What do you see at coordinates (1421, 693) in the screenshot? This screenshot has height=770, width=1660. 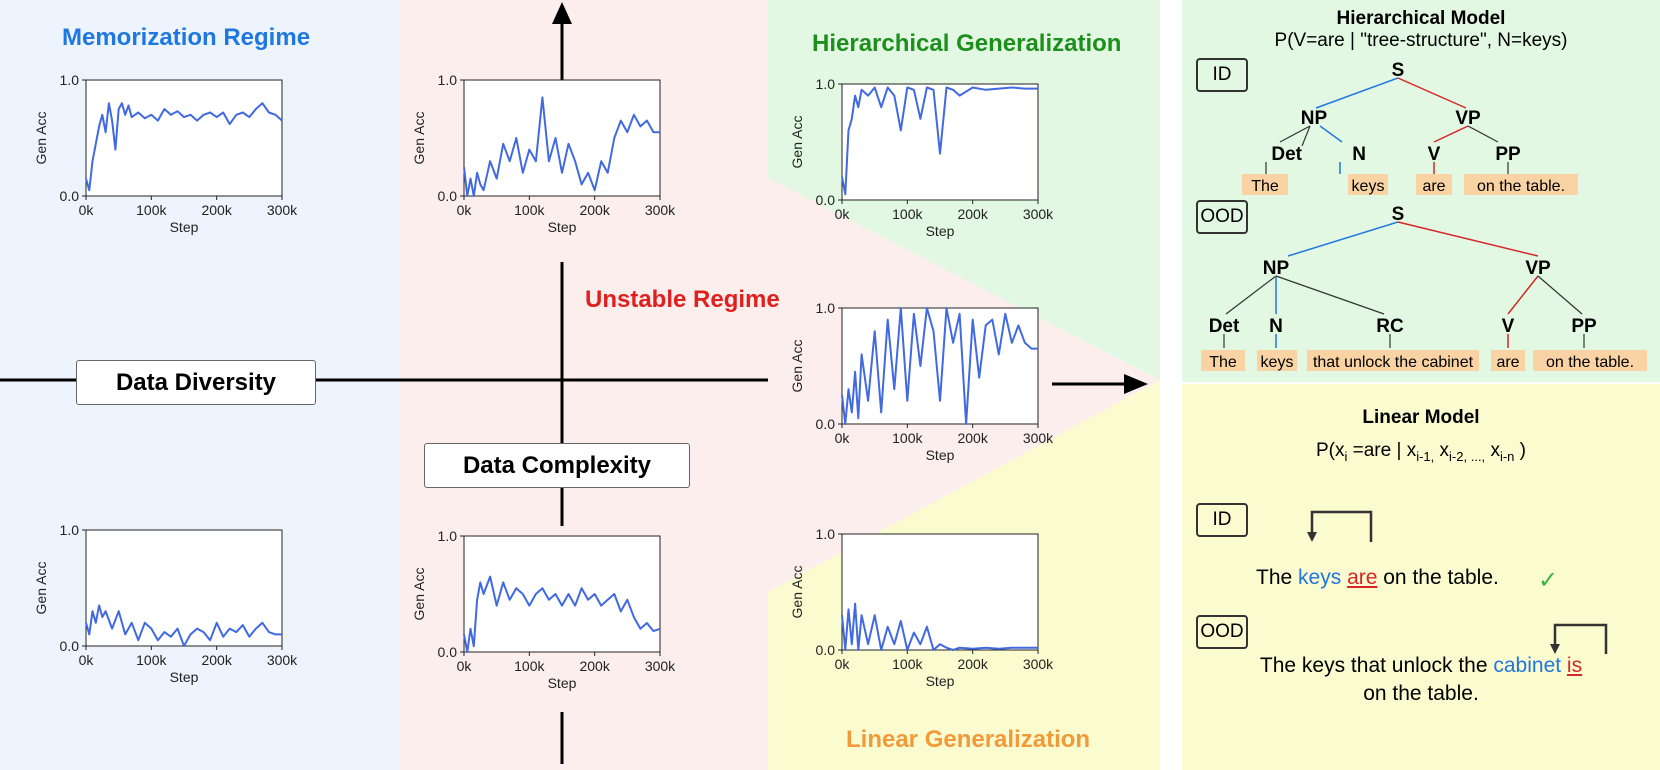 I see `ood-sent-line2: on the table.` at bounding box center [1421, 693].